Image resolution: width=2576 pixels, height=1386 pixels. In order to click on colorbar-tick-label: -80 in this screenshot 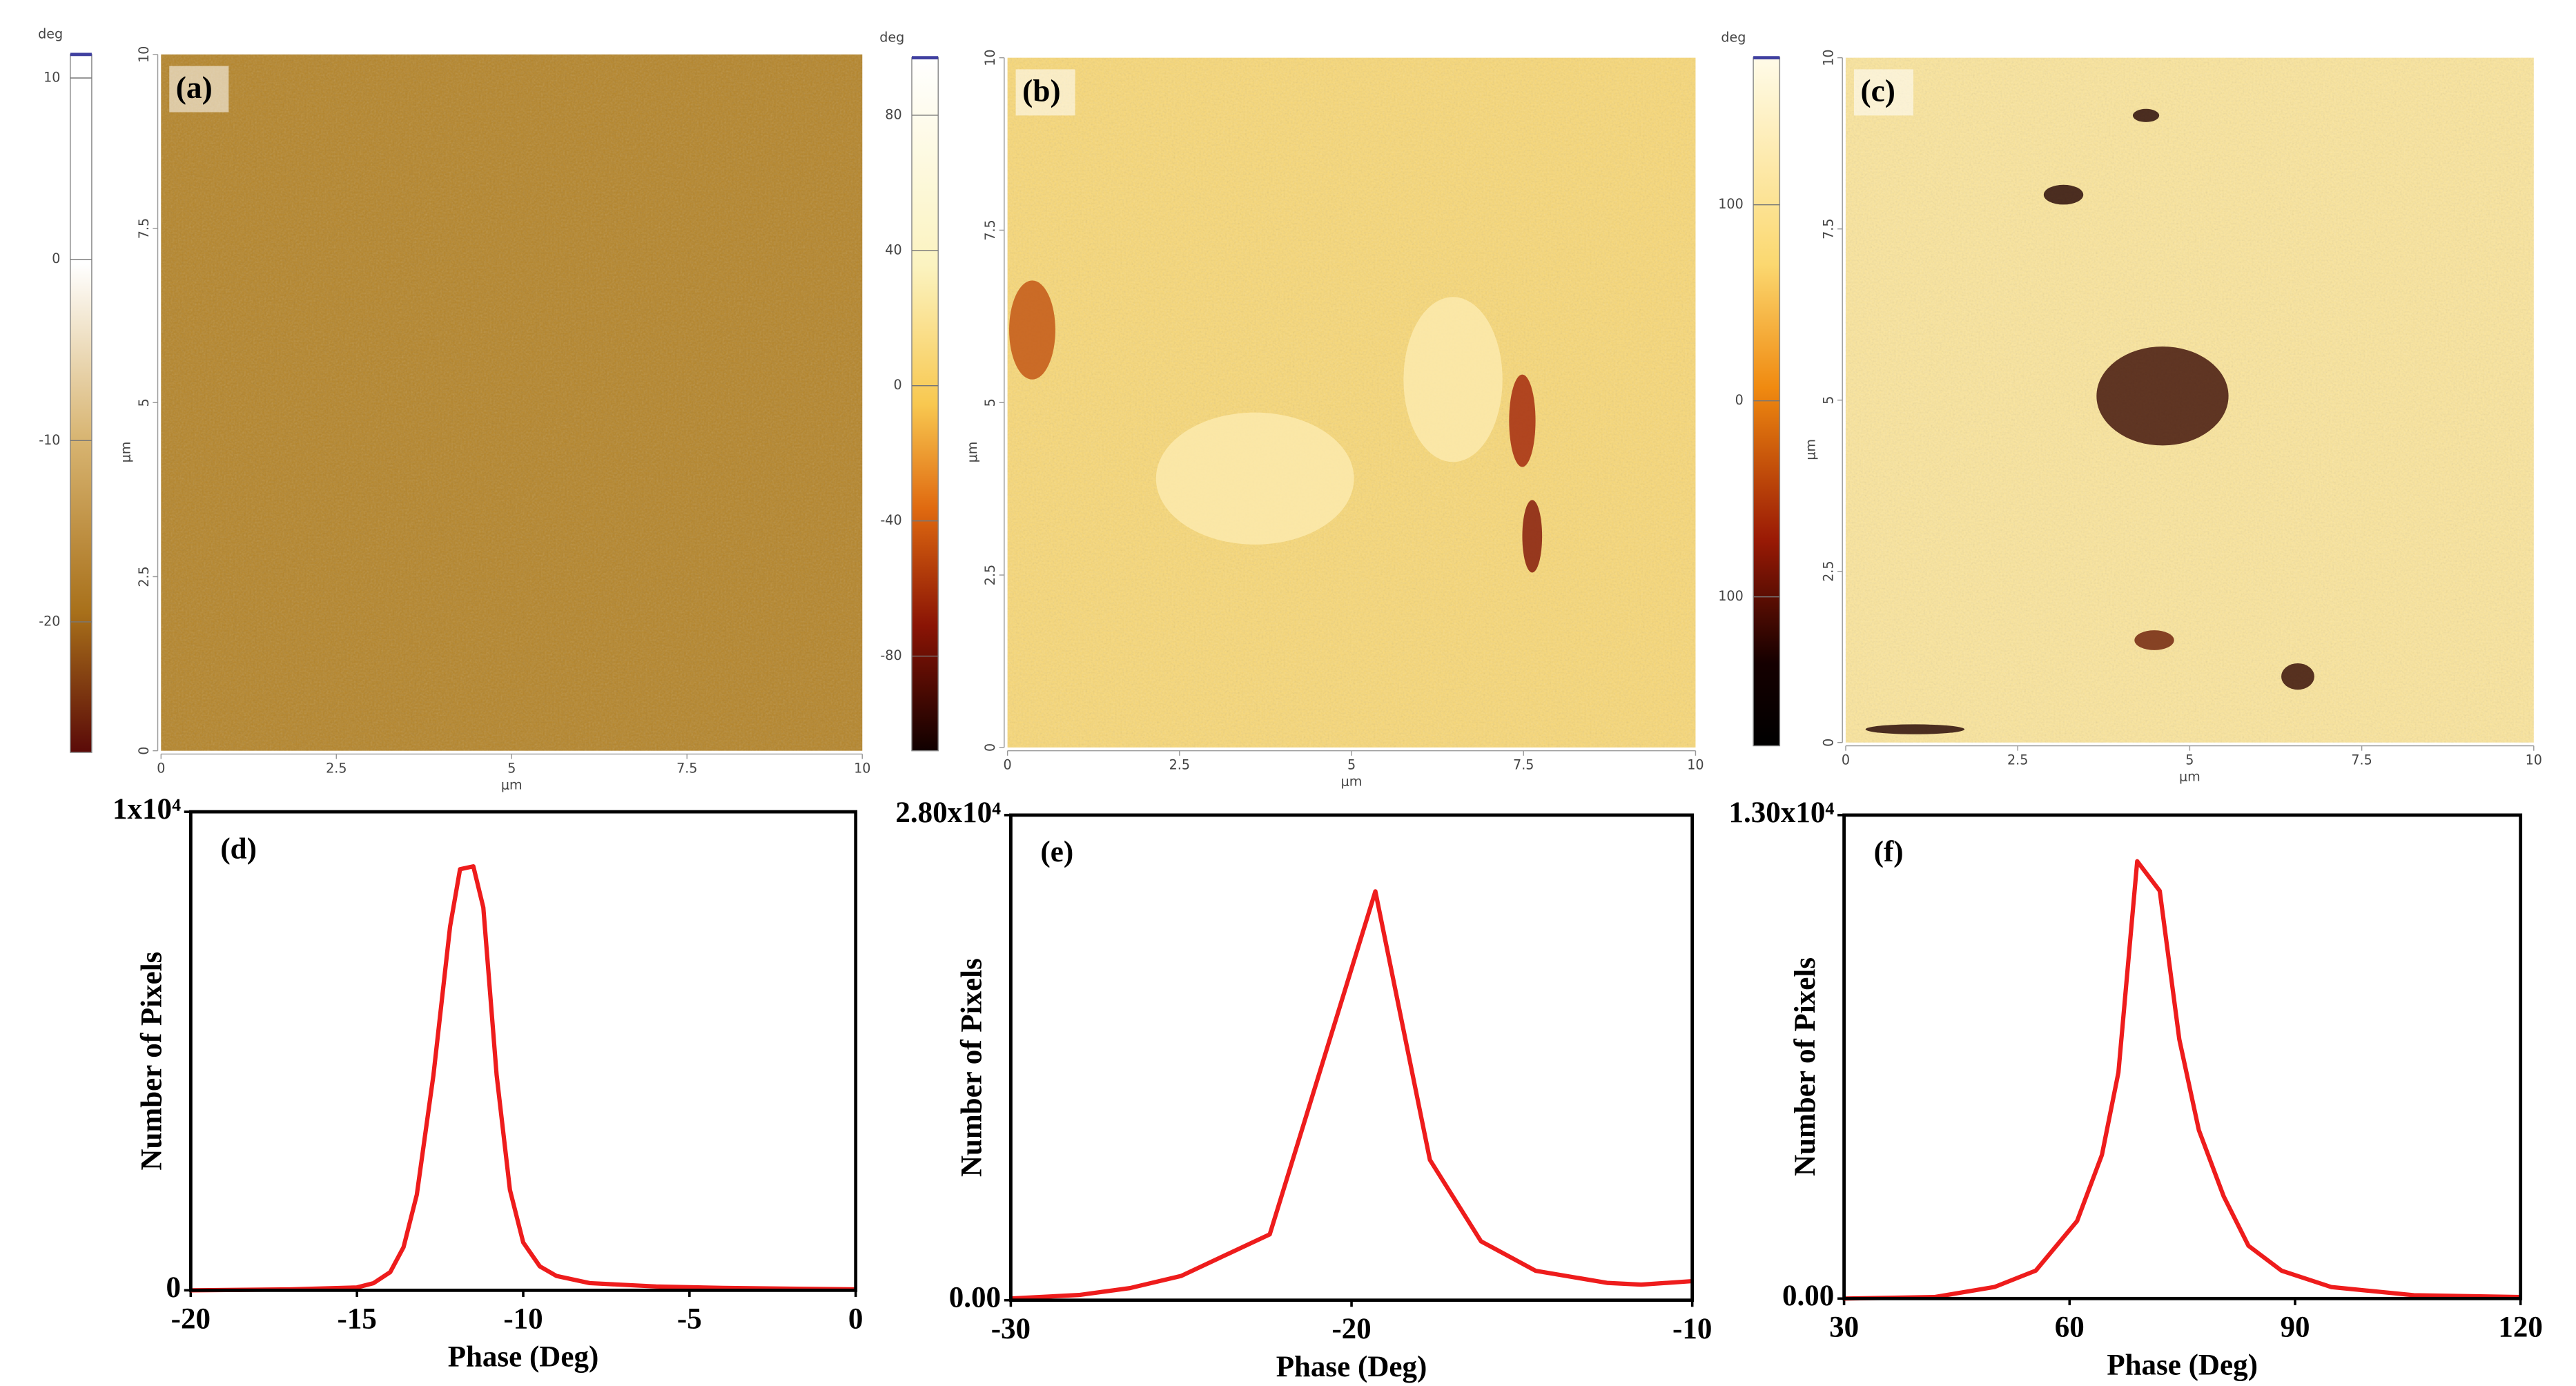, I will do `click(891, 655)`.